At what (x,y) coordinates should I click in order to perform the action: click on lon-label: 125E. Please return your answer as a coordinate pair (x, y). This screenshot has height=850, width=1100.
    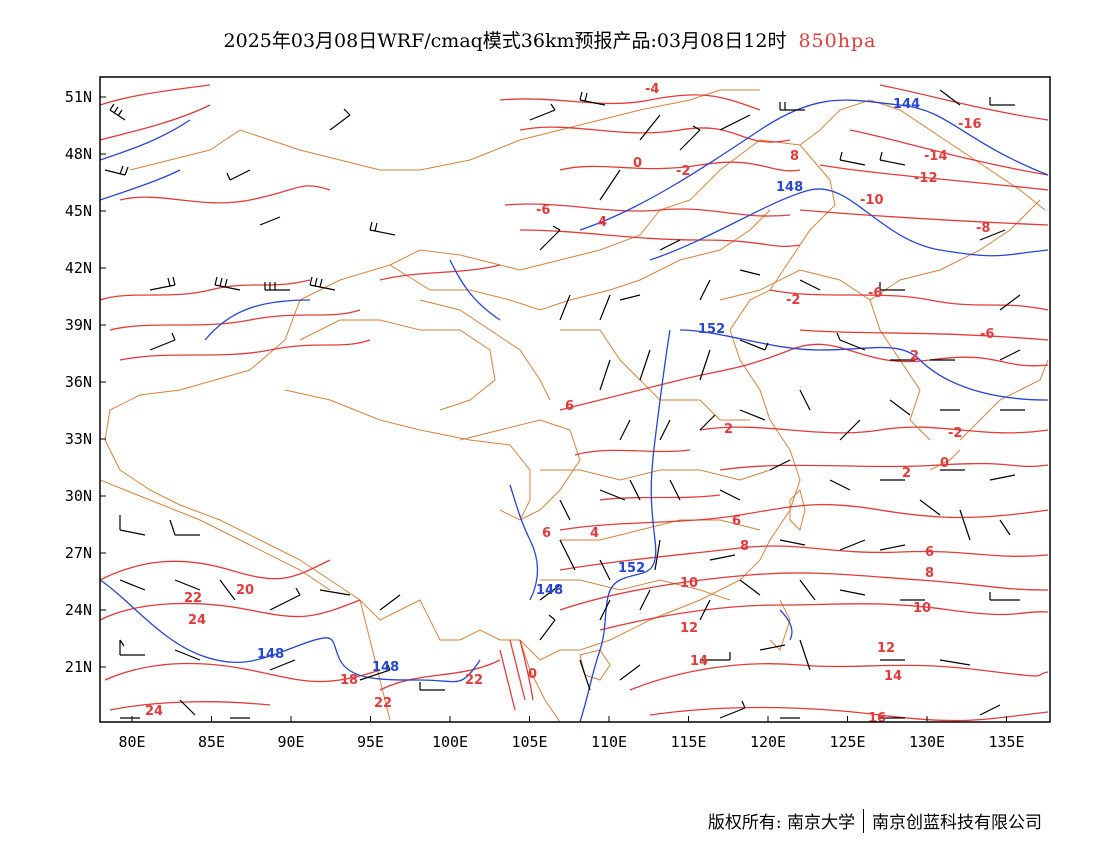
    Looking at the image, I should click on (847, 742).